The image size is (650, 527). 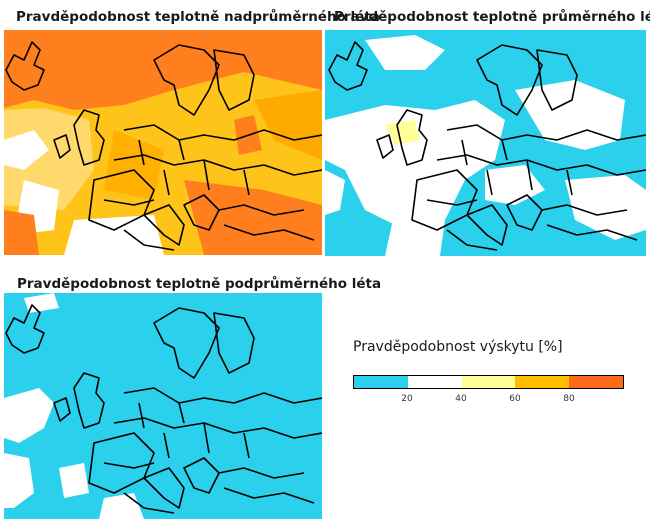 I want to click on legend-tick-80: 80, so click(x=569, y=399).